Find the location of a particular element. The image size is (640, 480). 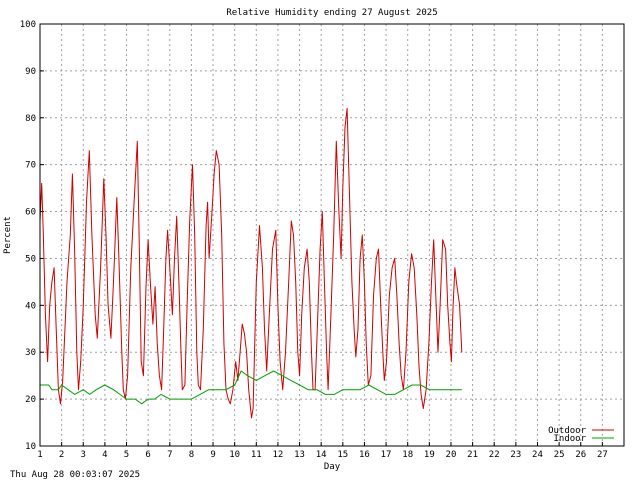

x-axis-label: Day is located at coordinates (332, 467).